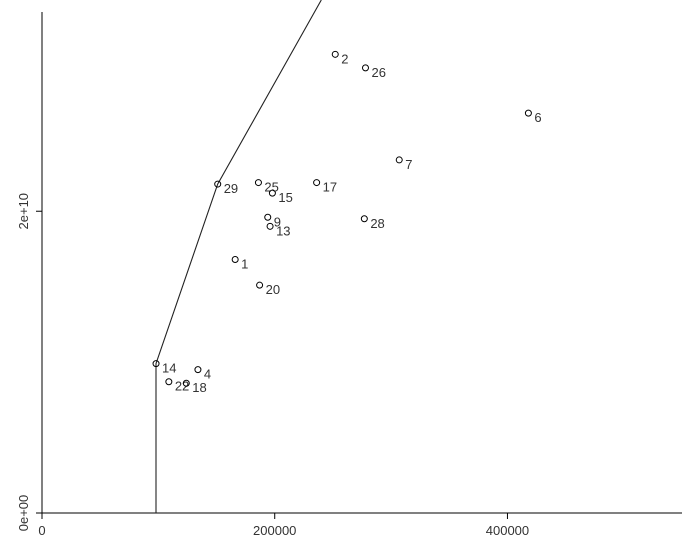  What do you see at coordinates (283, 230) in the screenshot?
I see `point-label: 13` at bounding box center [283, 230].